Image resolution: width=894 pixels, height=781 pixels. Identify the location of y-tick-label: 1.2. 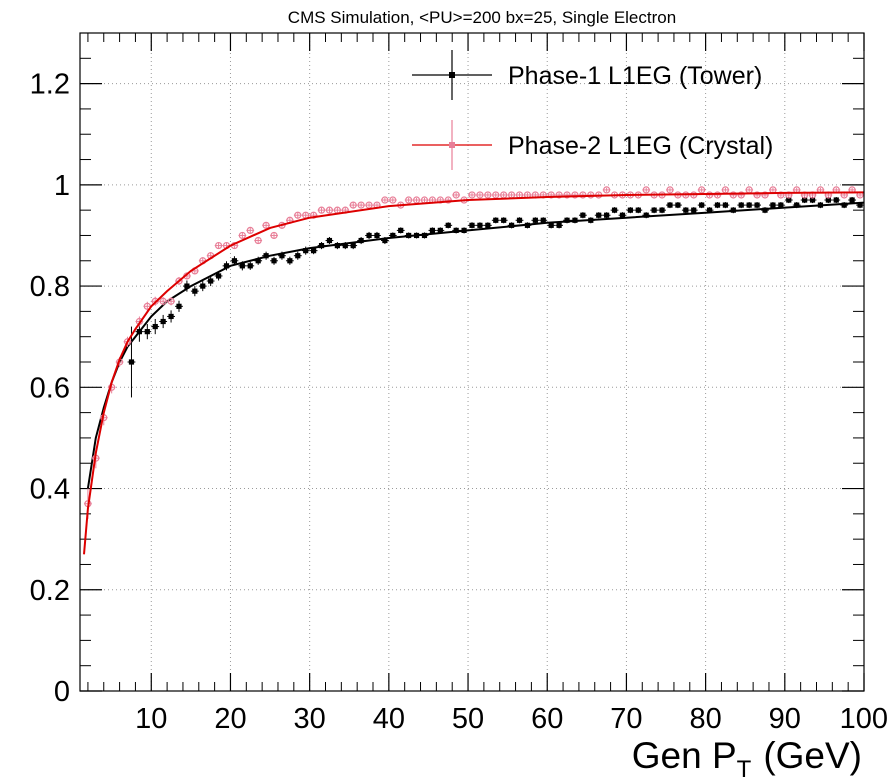
(50, 85).